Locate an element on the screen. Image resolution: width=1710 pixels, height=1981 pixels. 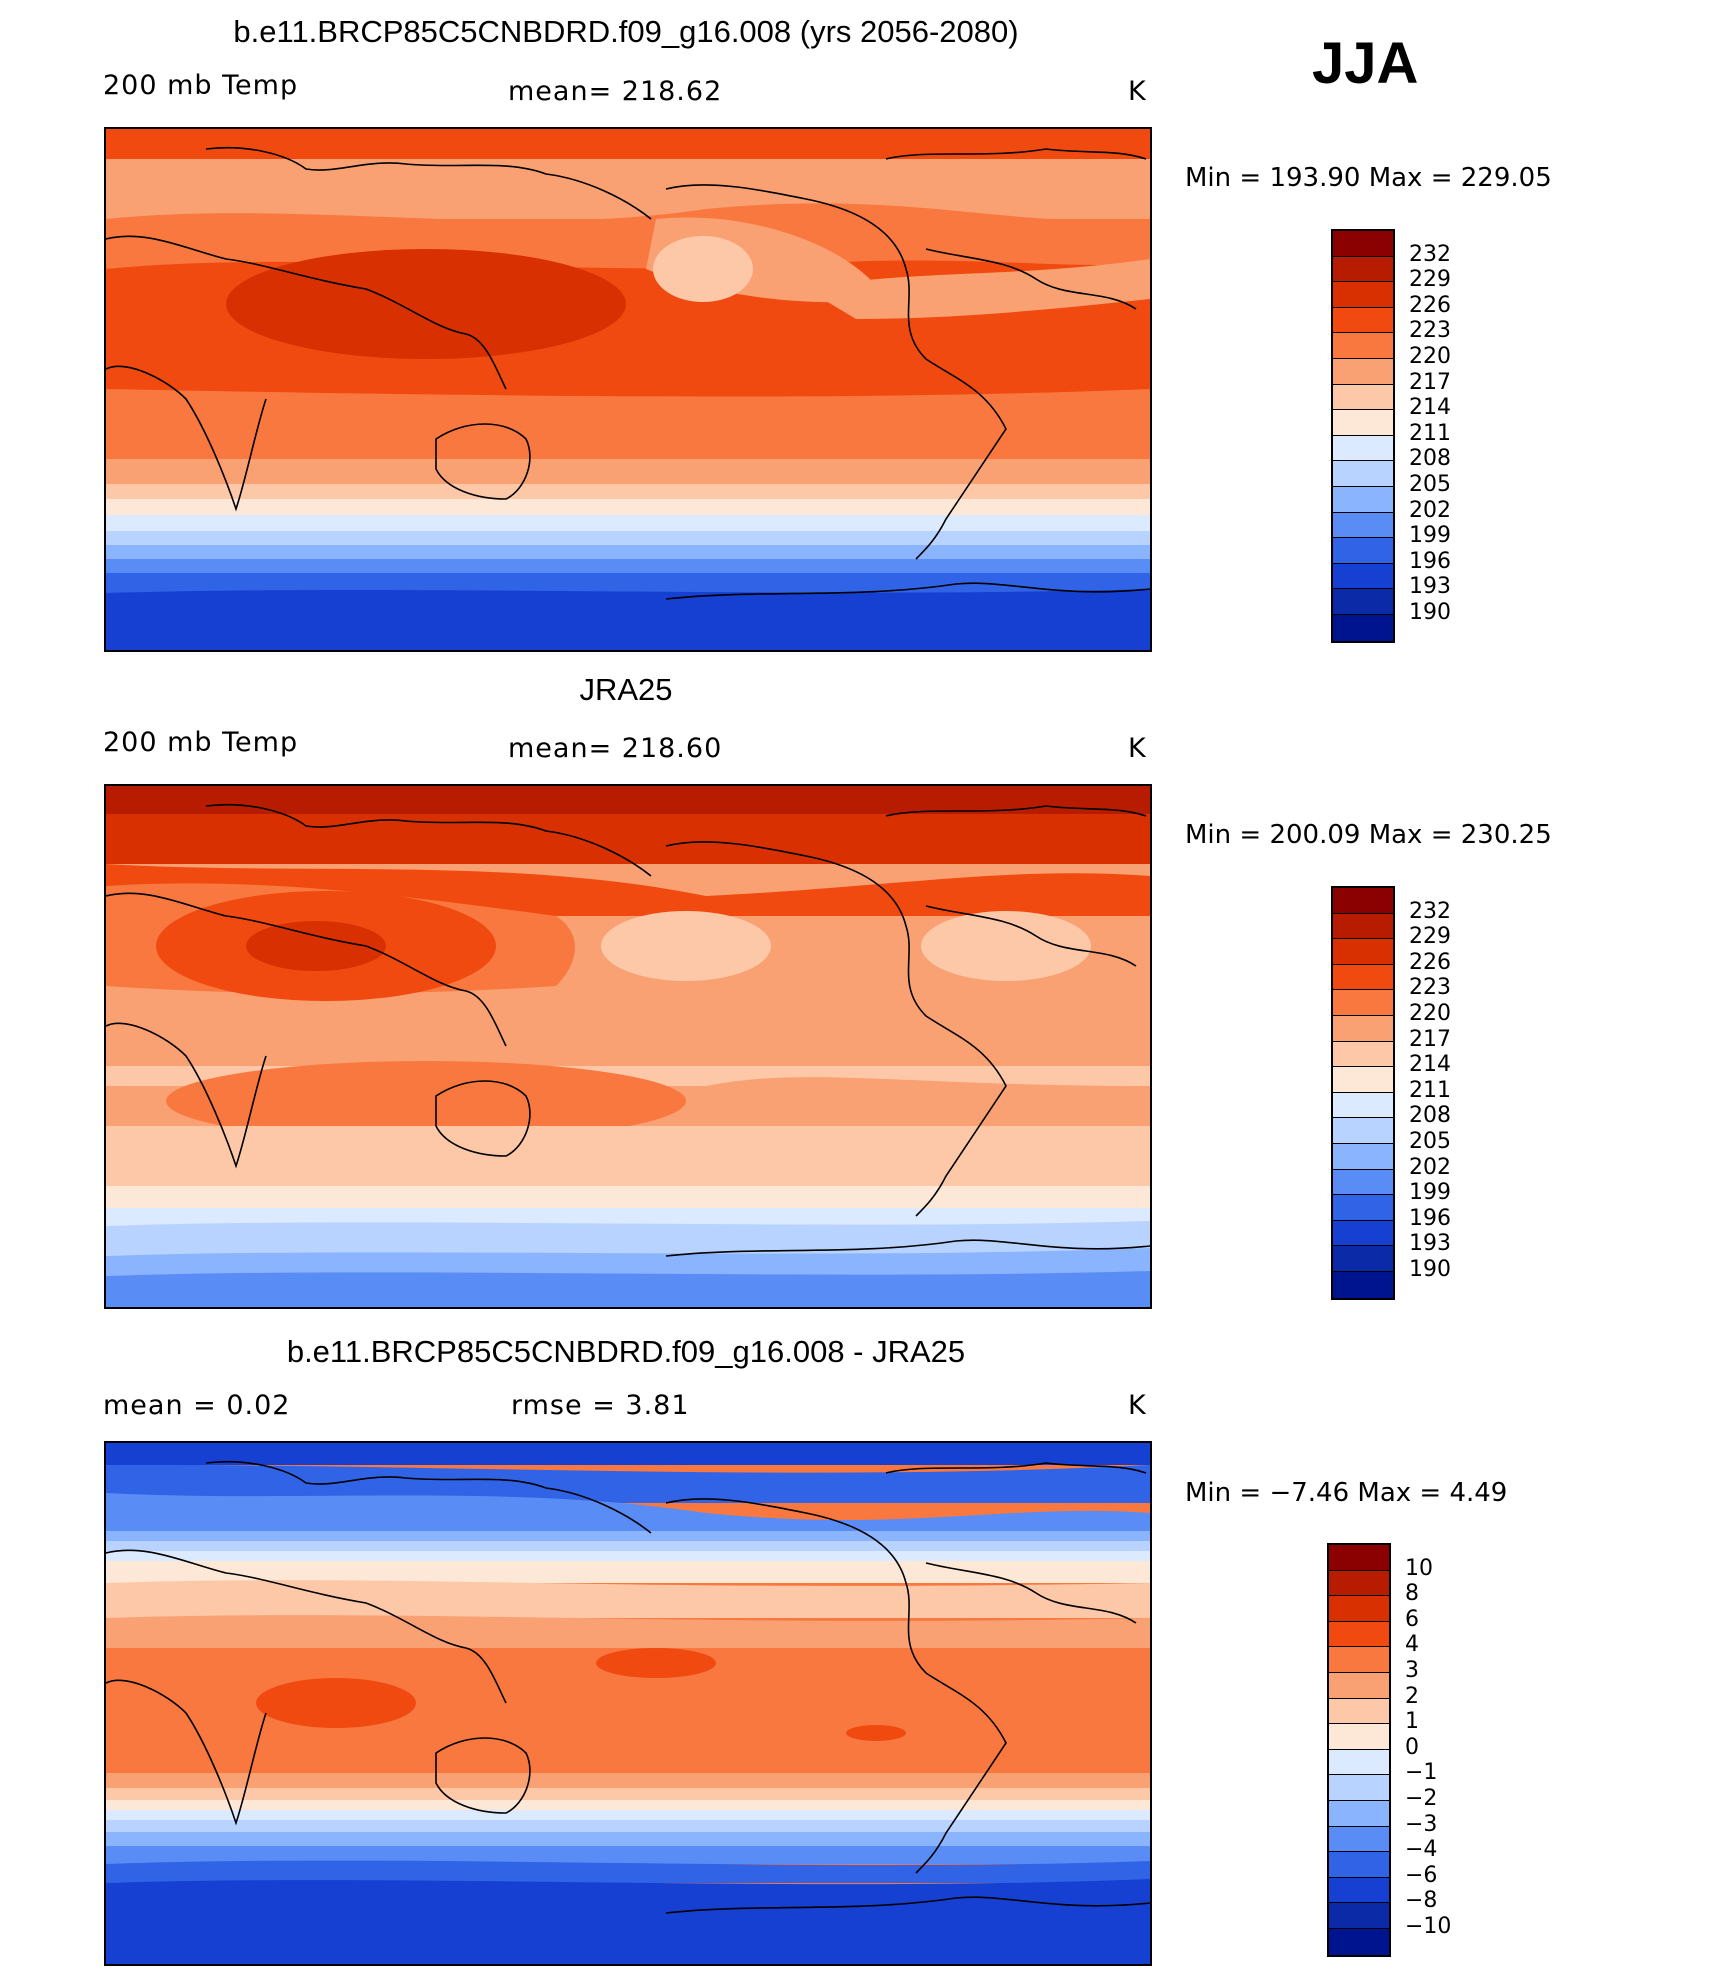
colorbar-tick-label: 10 is located at coordinates (1419, 1568).